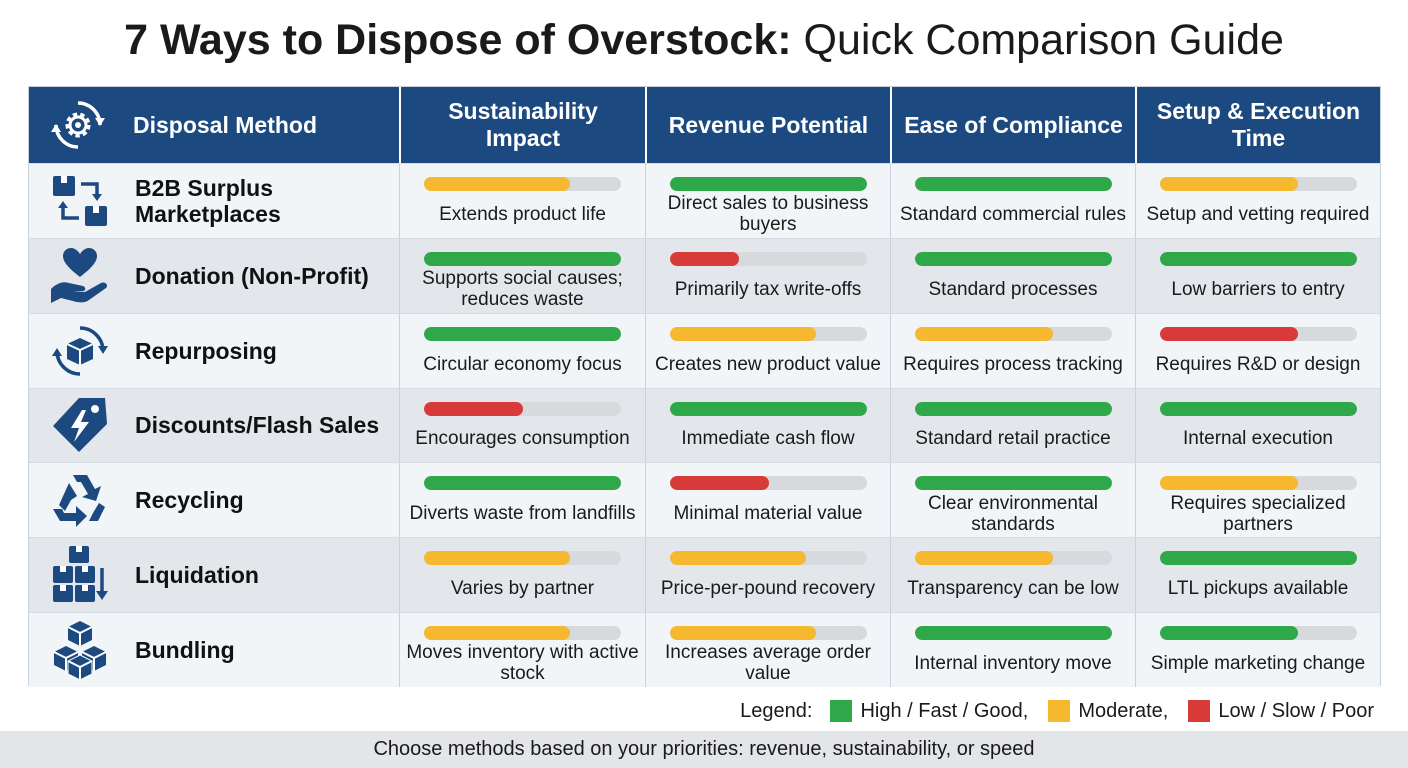 The height and width of the screenshot is (768, 1408). What do you see at coordinates (522, 350) in the screenshot?
I see `sustainability-cell: Circular economy focus` at bounding box center [522, 350].